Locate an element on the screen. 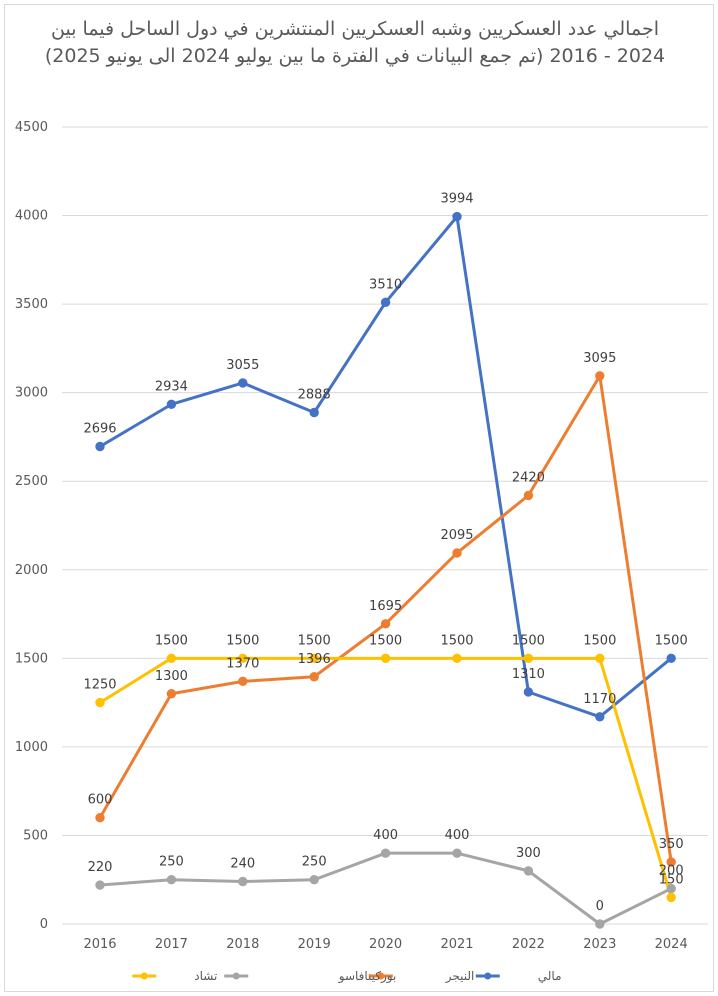 The width and height of the screenshot is (718, 996). data-label: 2934 is located at coordinates (171, 386).